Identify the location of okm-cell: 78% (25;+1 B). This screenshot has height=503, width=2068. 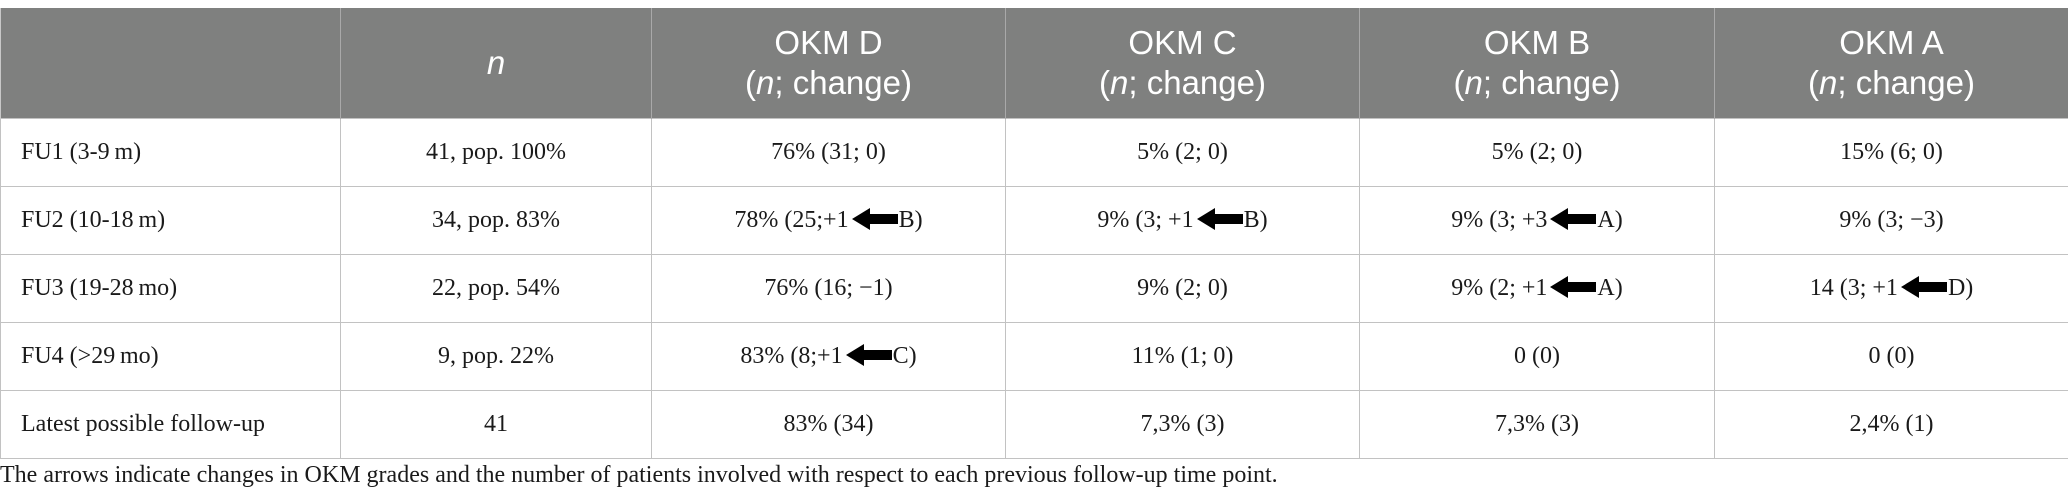
(828, 220).